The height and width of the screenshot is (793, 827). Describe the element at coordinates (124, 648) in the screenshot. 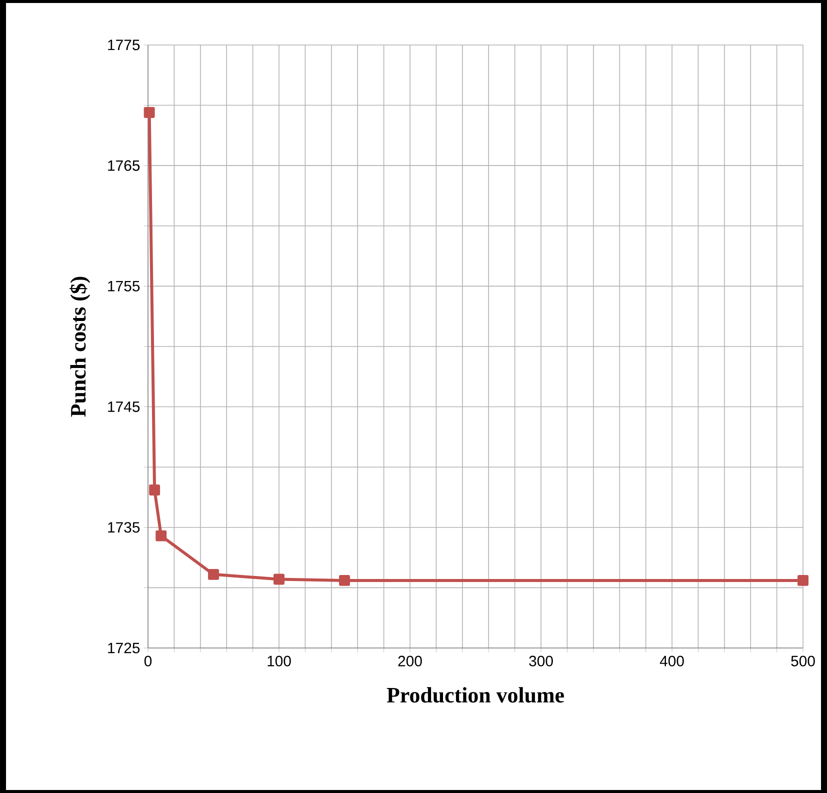

I see `y-tick-label: 1725` at that location.